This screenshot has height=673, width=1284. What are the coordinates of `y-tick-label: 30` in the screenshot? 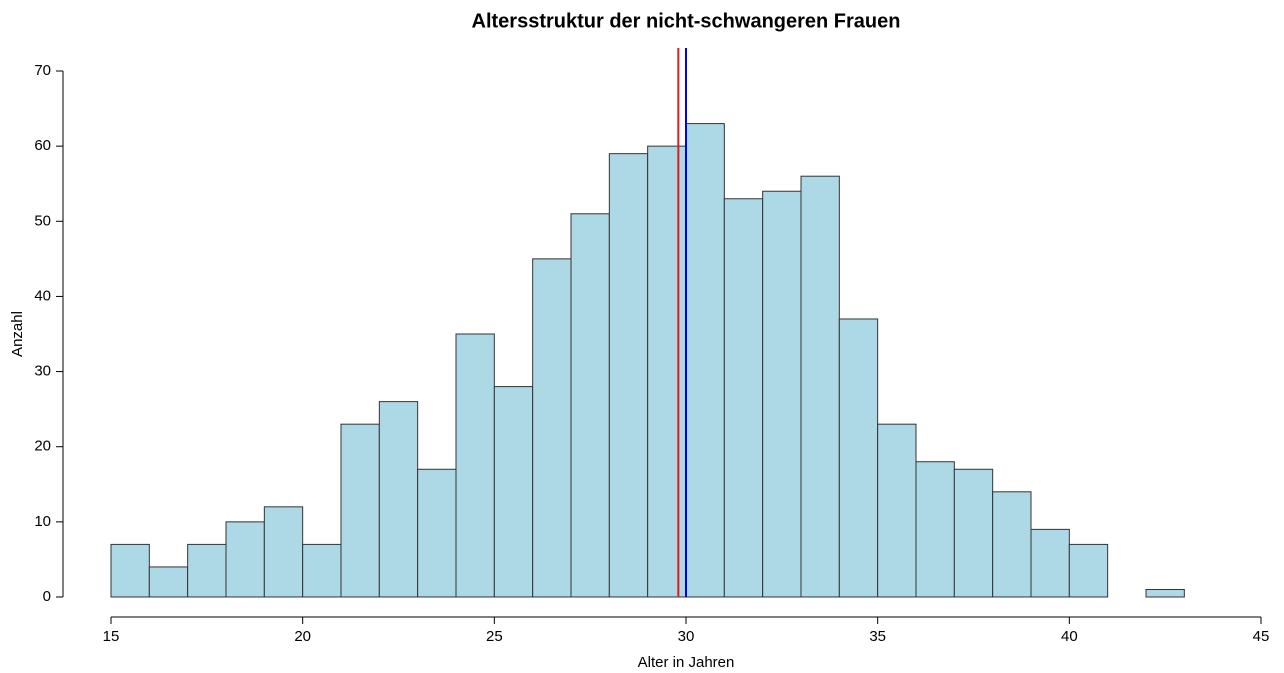 It's located at (42, 371).